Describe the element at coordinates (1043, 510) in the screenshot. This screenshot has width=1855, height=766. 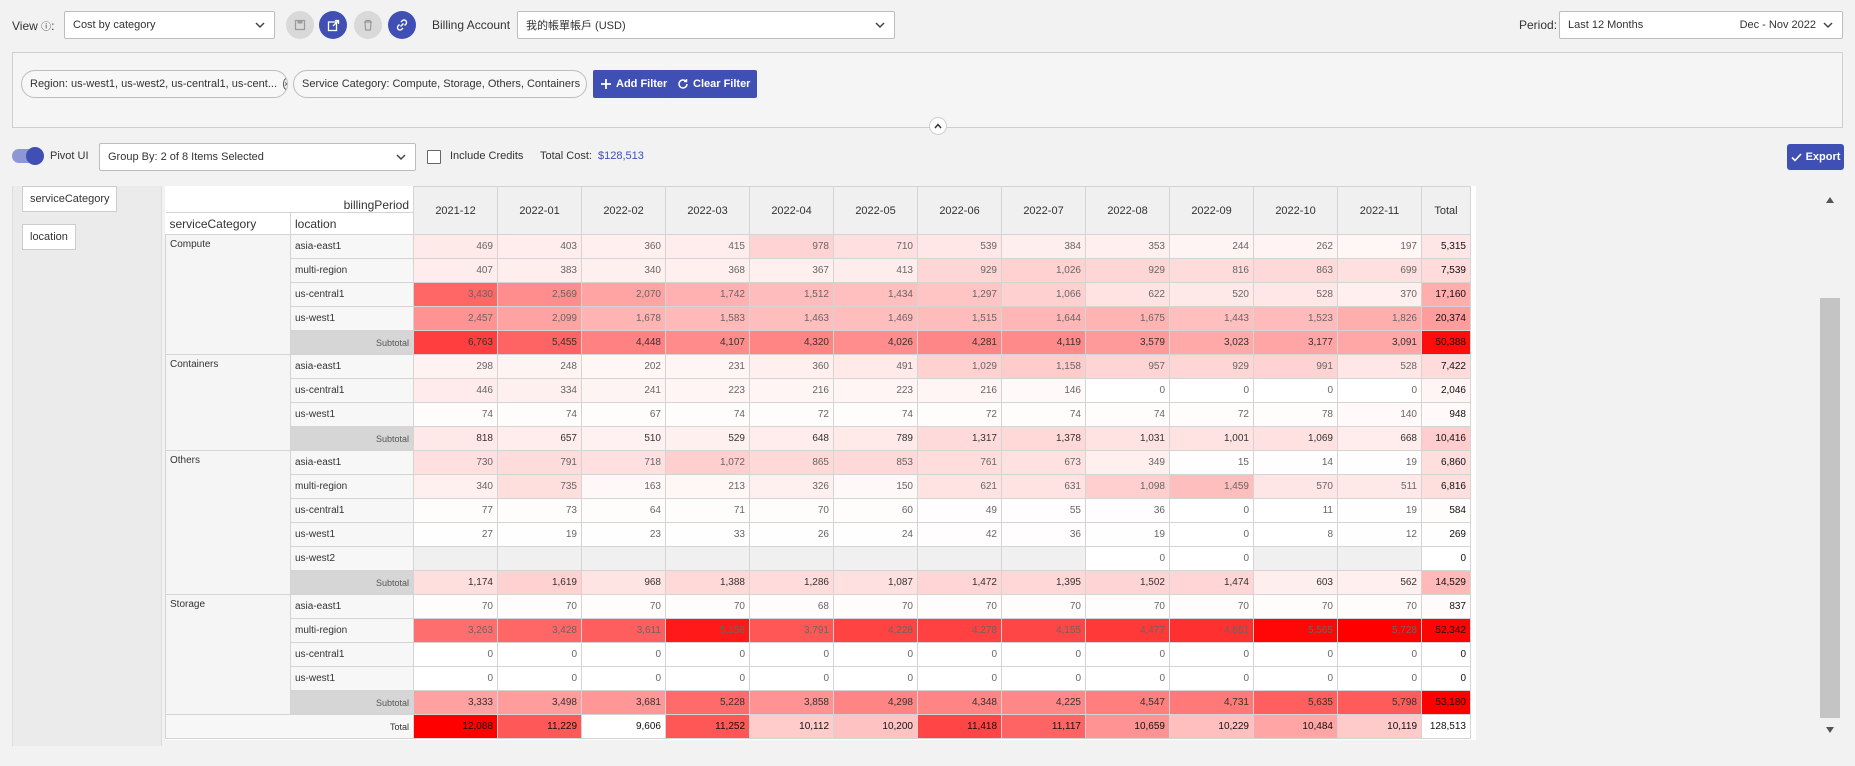
I see `value-cell: 55` at that location.